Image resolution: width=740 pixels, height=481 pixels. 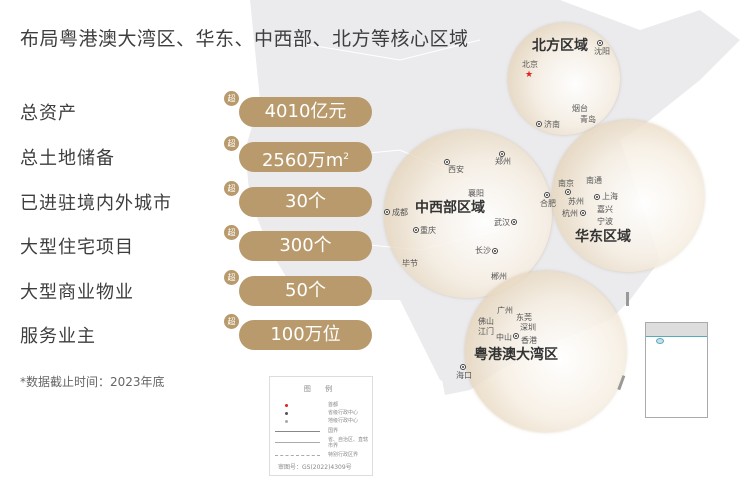 What do you see at coordinates (305, 202) in the screenshot?
I see `stat-value-cities: 30个` at bounding box center [305, 202].